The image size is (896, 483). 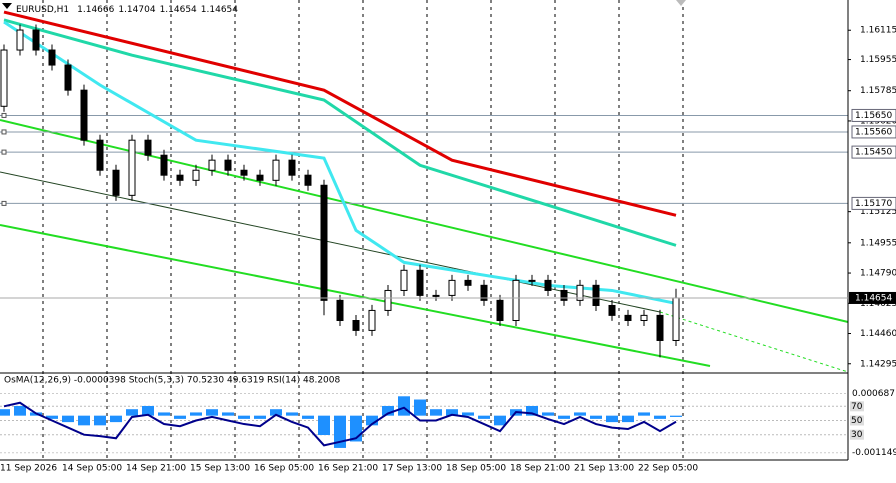 What do you see at coordinates (873, 298) in the screenshot?
I see `current-price-label: 1.14654` at bounding box center [873, 298].